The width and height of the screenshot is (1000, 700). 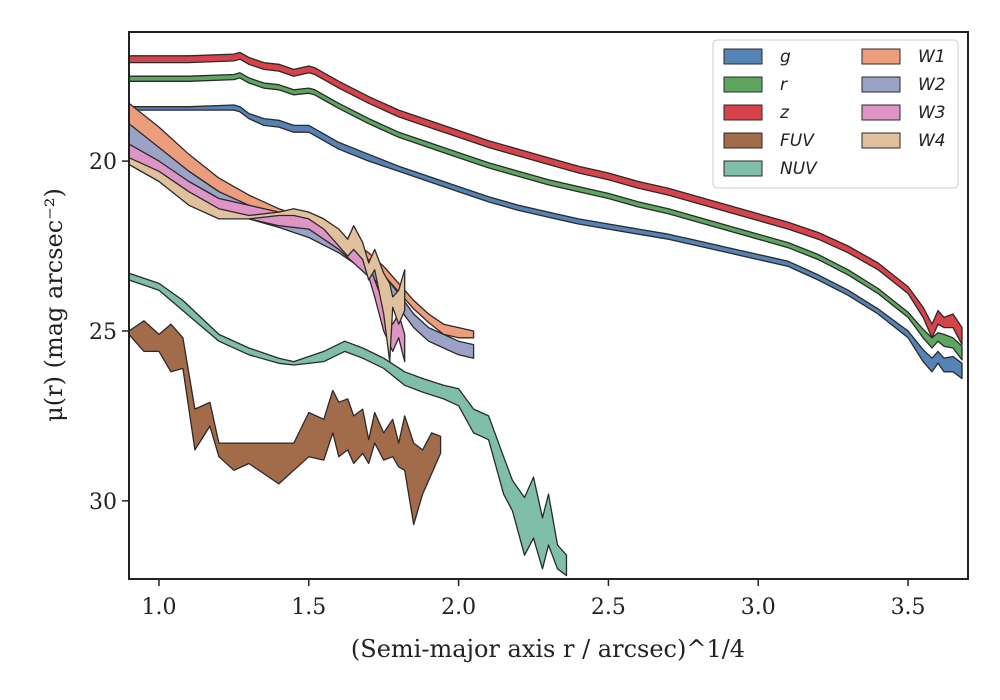 What do you see at coordinates (908, 607) in the screenshot?
I see `x-tick-label: 3.5` at bounding box center [908, 607].